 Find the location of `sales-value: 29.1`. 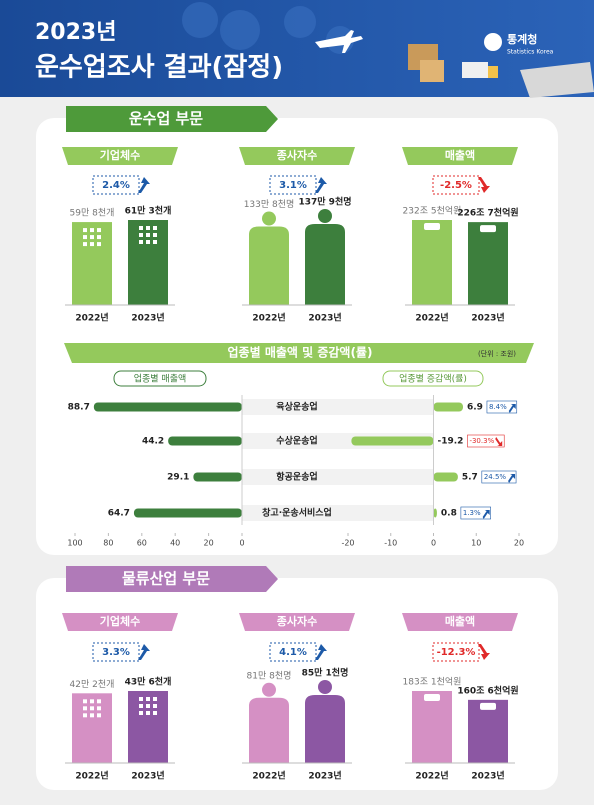

sales-value: 29.1 is located at coordinates (178, 478).